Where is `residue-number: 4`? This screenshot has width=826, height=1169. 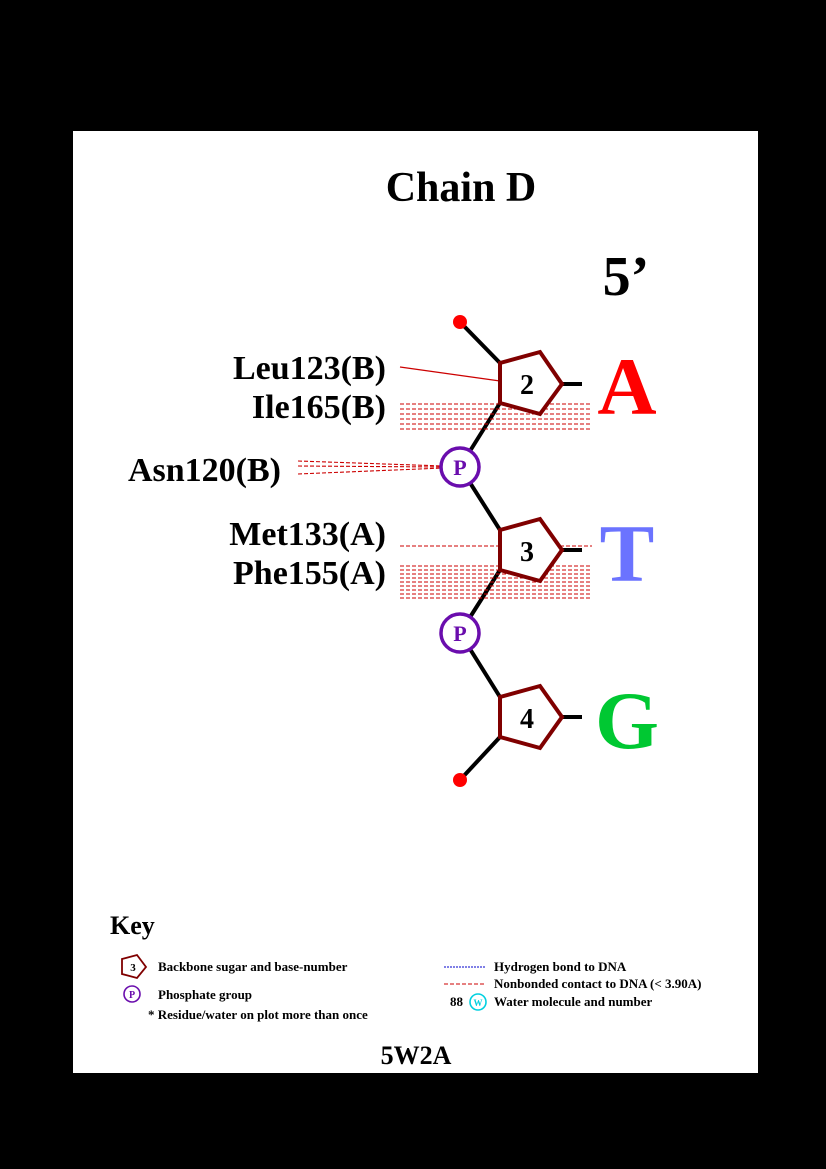
residue-number: 4 is located at coordinates (527, 719).